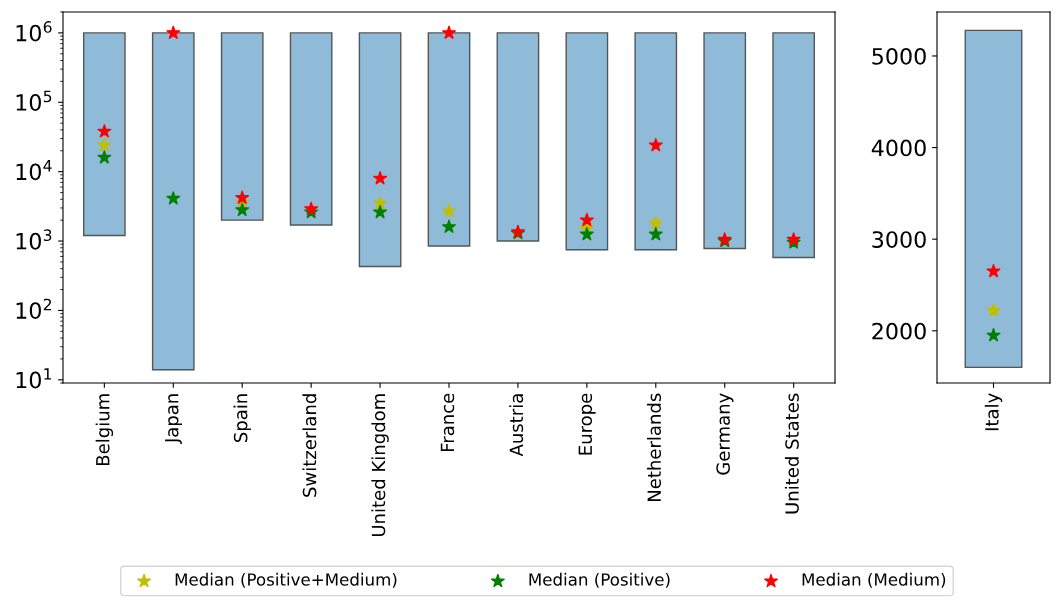 The image size is (1058, 604). Describe the element at coordinates (33, 309) in the screenshot. I see `y-tick-label: 10$^{2}$` at that location.